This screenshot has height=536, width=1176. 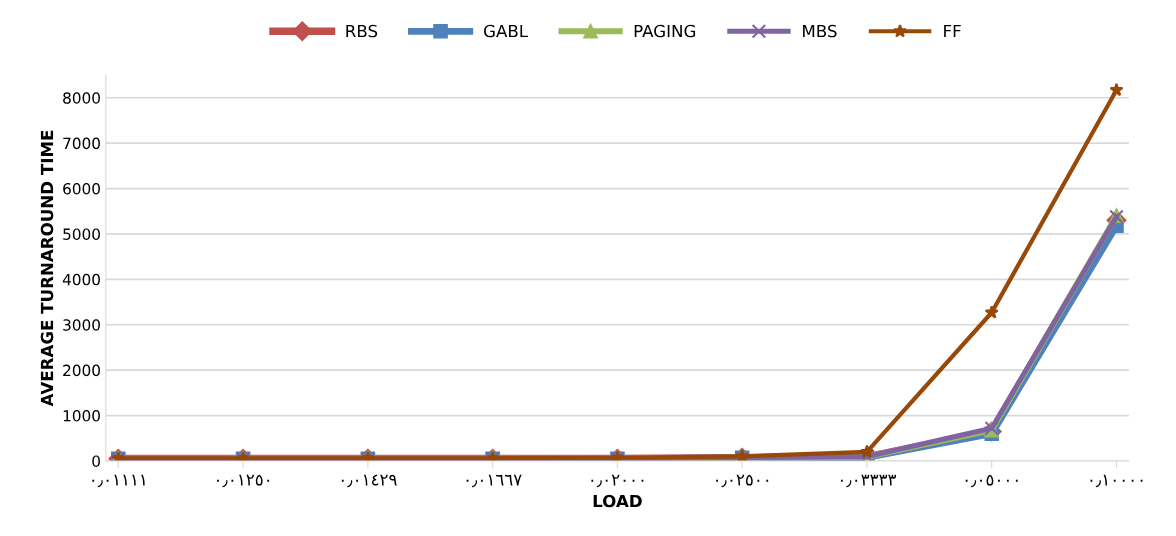 What do you see at coordinates (665, 31) in the screenshot?
I see `legend-label: PAGING` at bounding box center [665, 31].